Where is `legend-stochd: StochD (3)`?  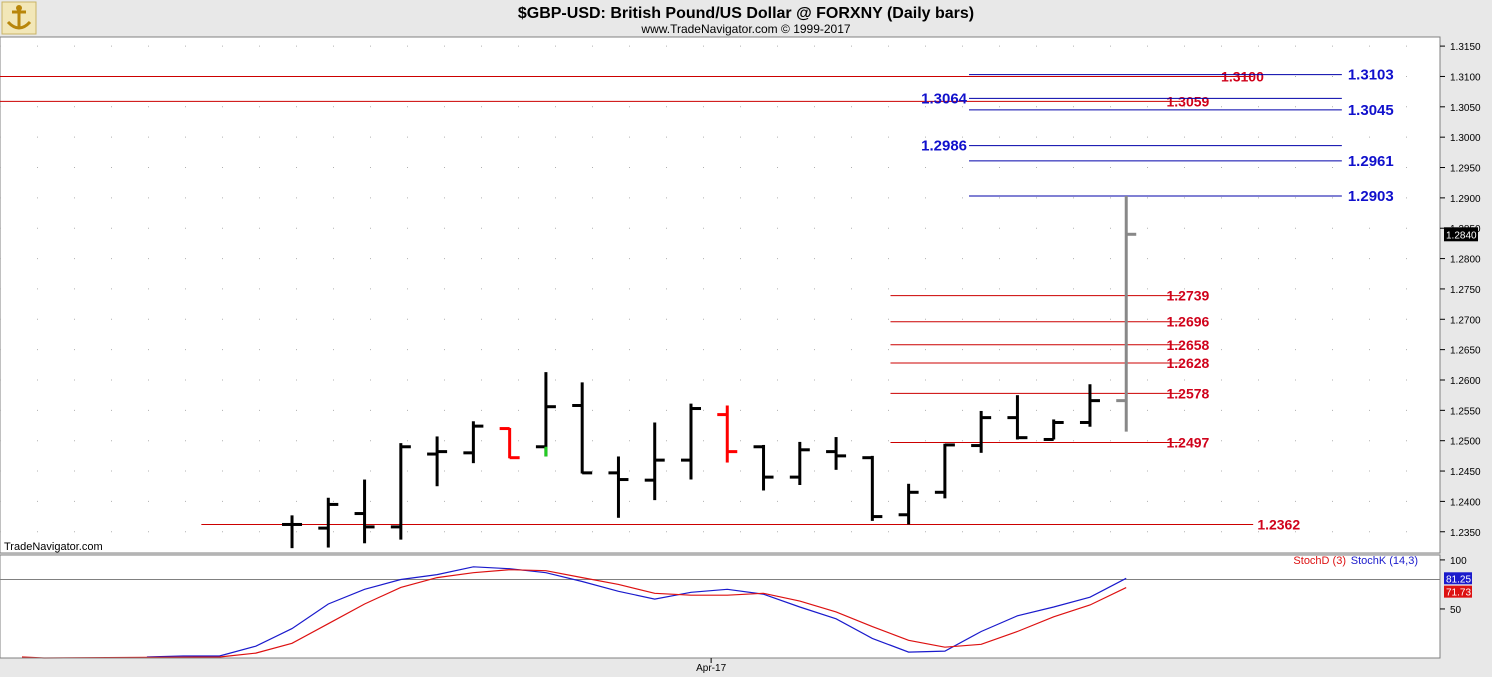
legend-stochd: StochD (3) is located at coordinates (1319, 561).